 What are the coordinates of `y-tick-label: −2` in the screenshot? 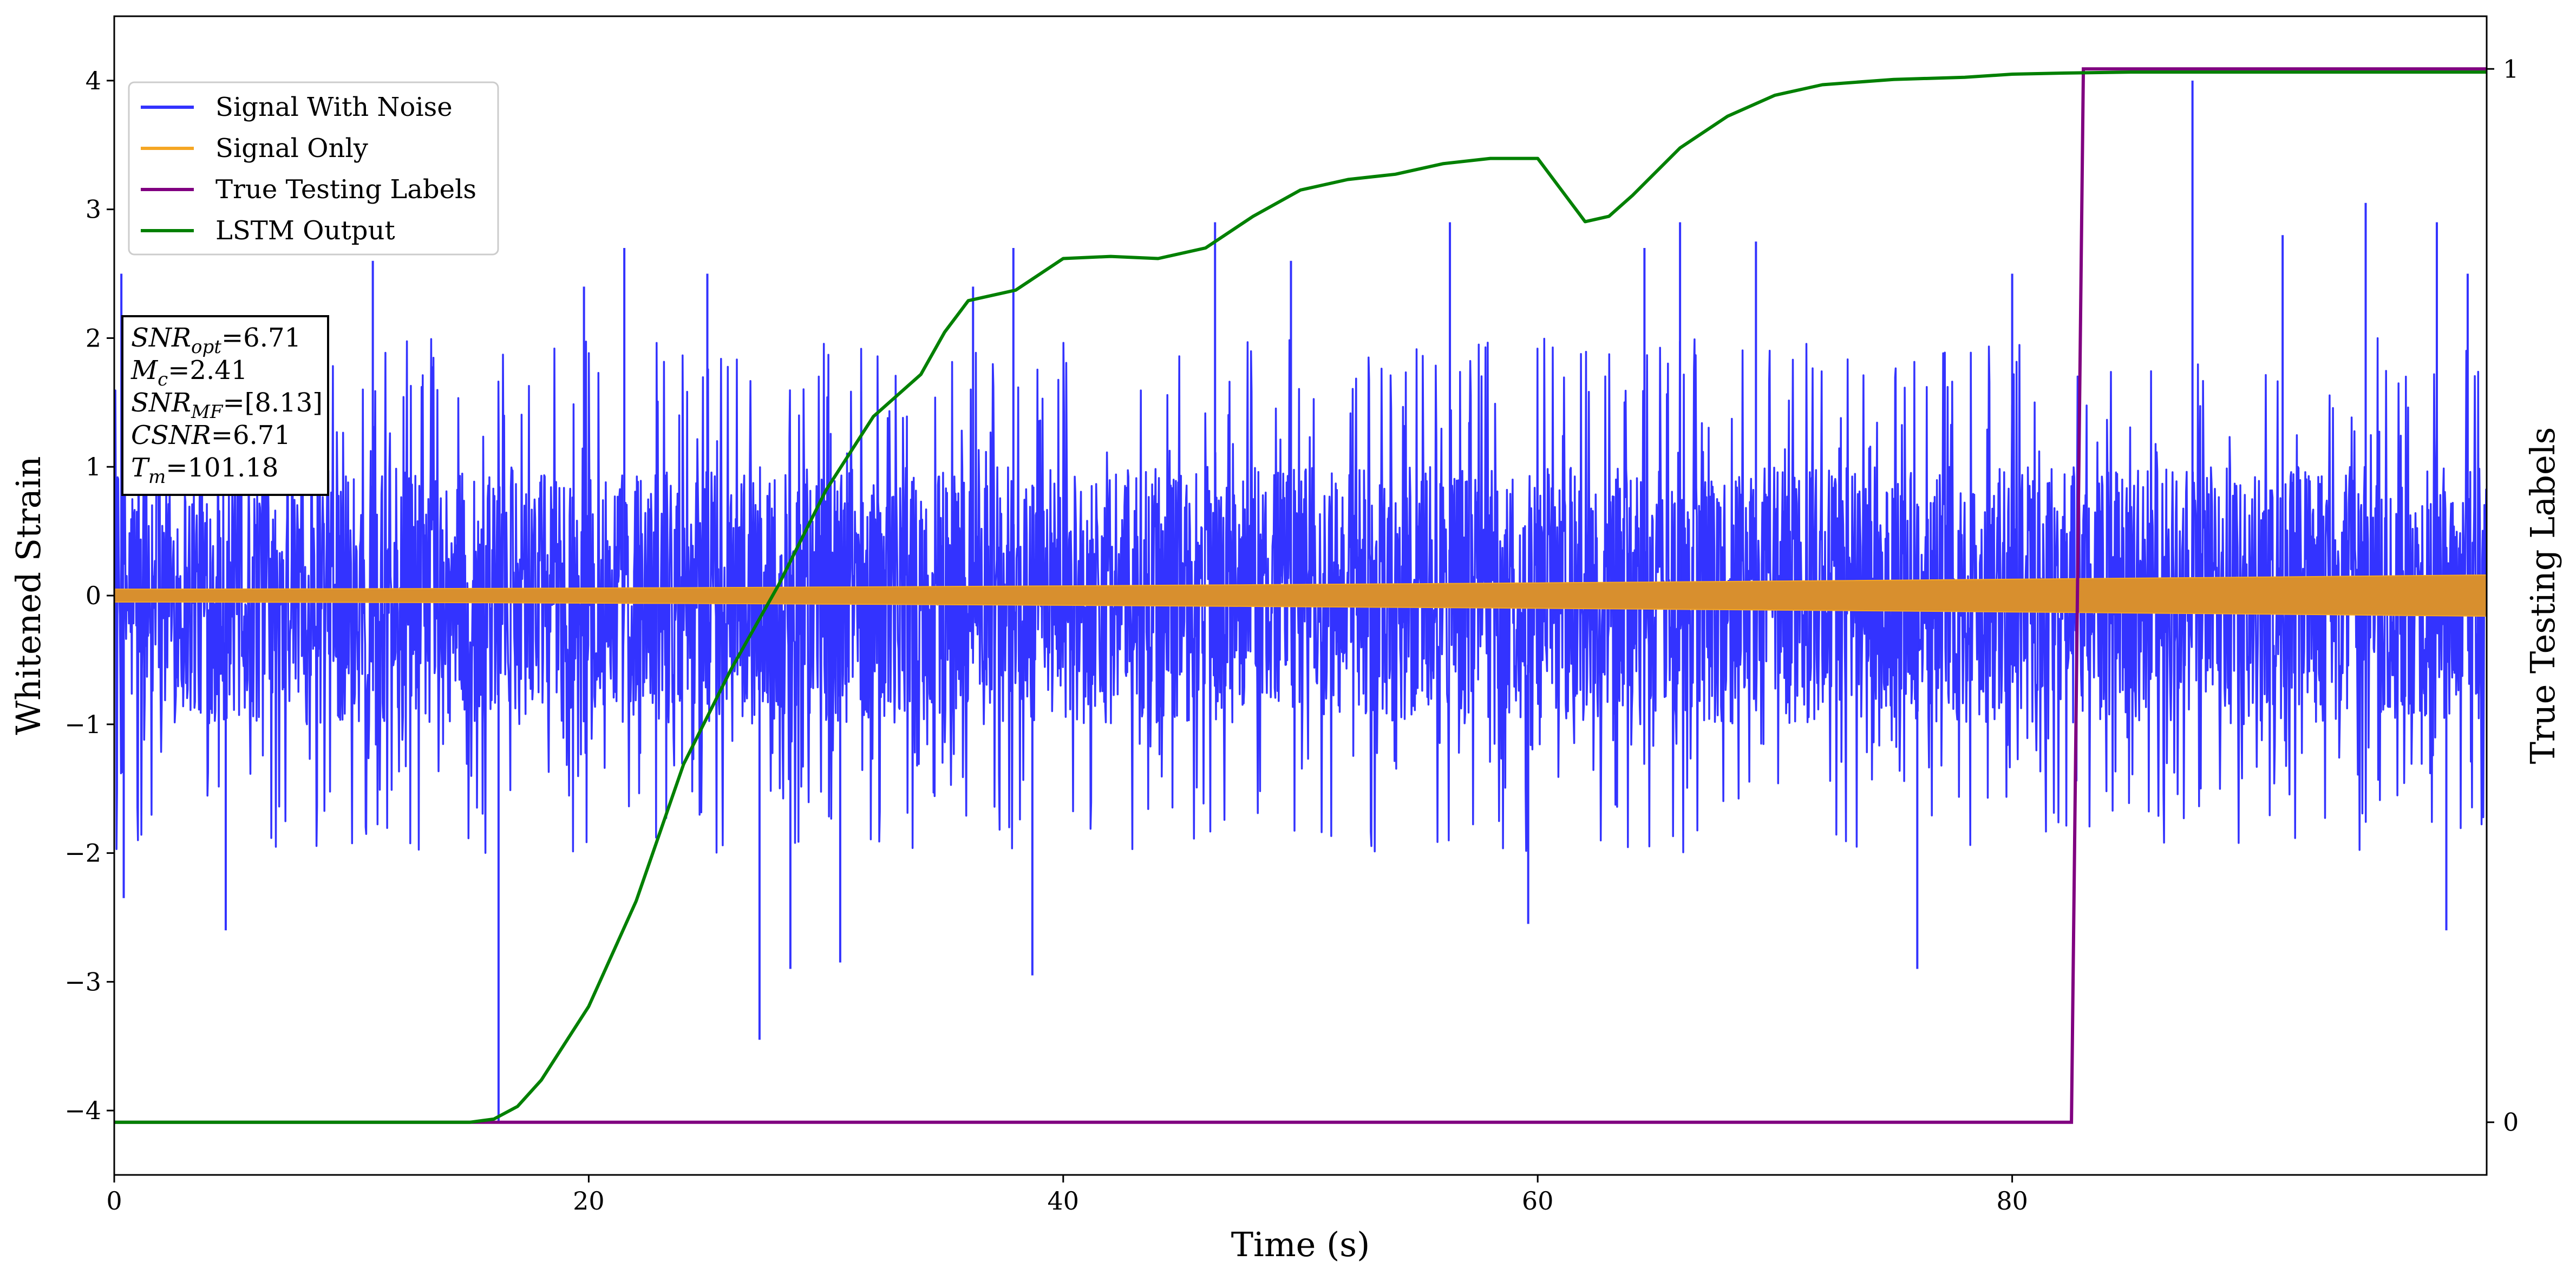 It's located at (82, 853).